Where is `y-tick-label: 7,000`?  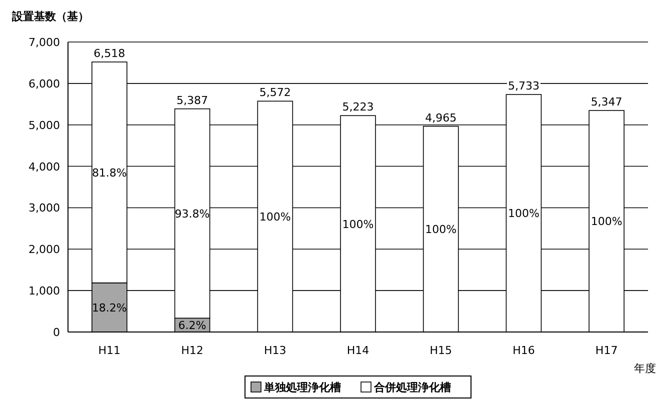 y-tick-label: 7,000 is located at coordinates (44, 42).